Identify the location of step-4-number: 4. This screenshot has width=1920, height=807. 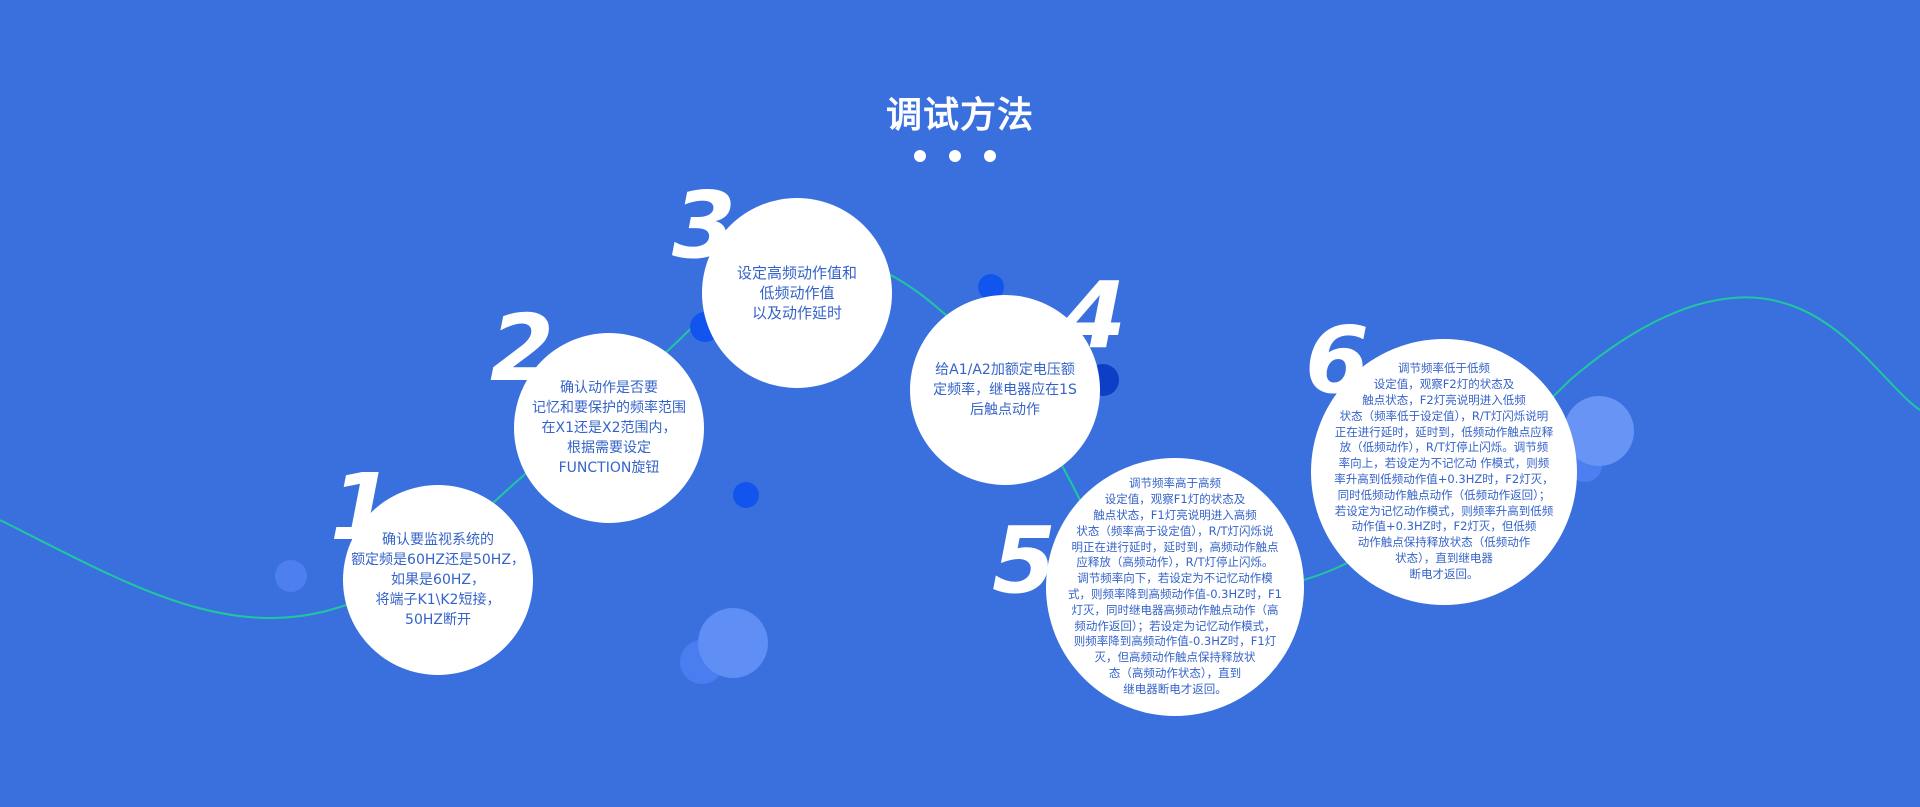
(1094, 315).